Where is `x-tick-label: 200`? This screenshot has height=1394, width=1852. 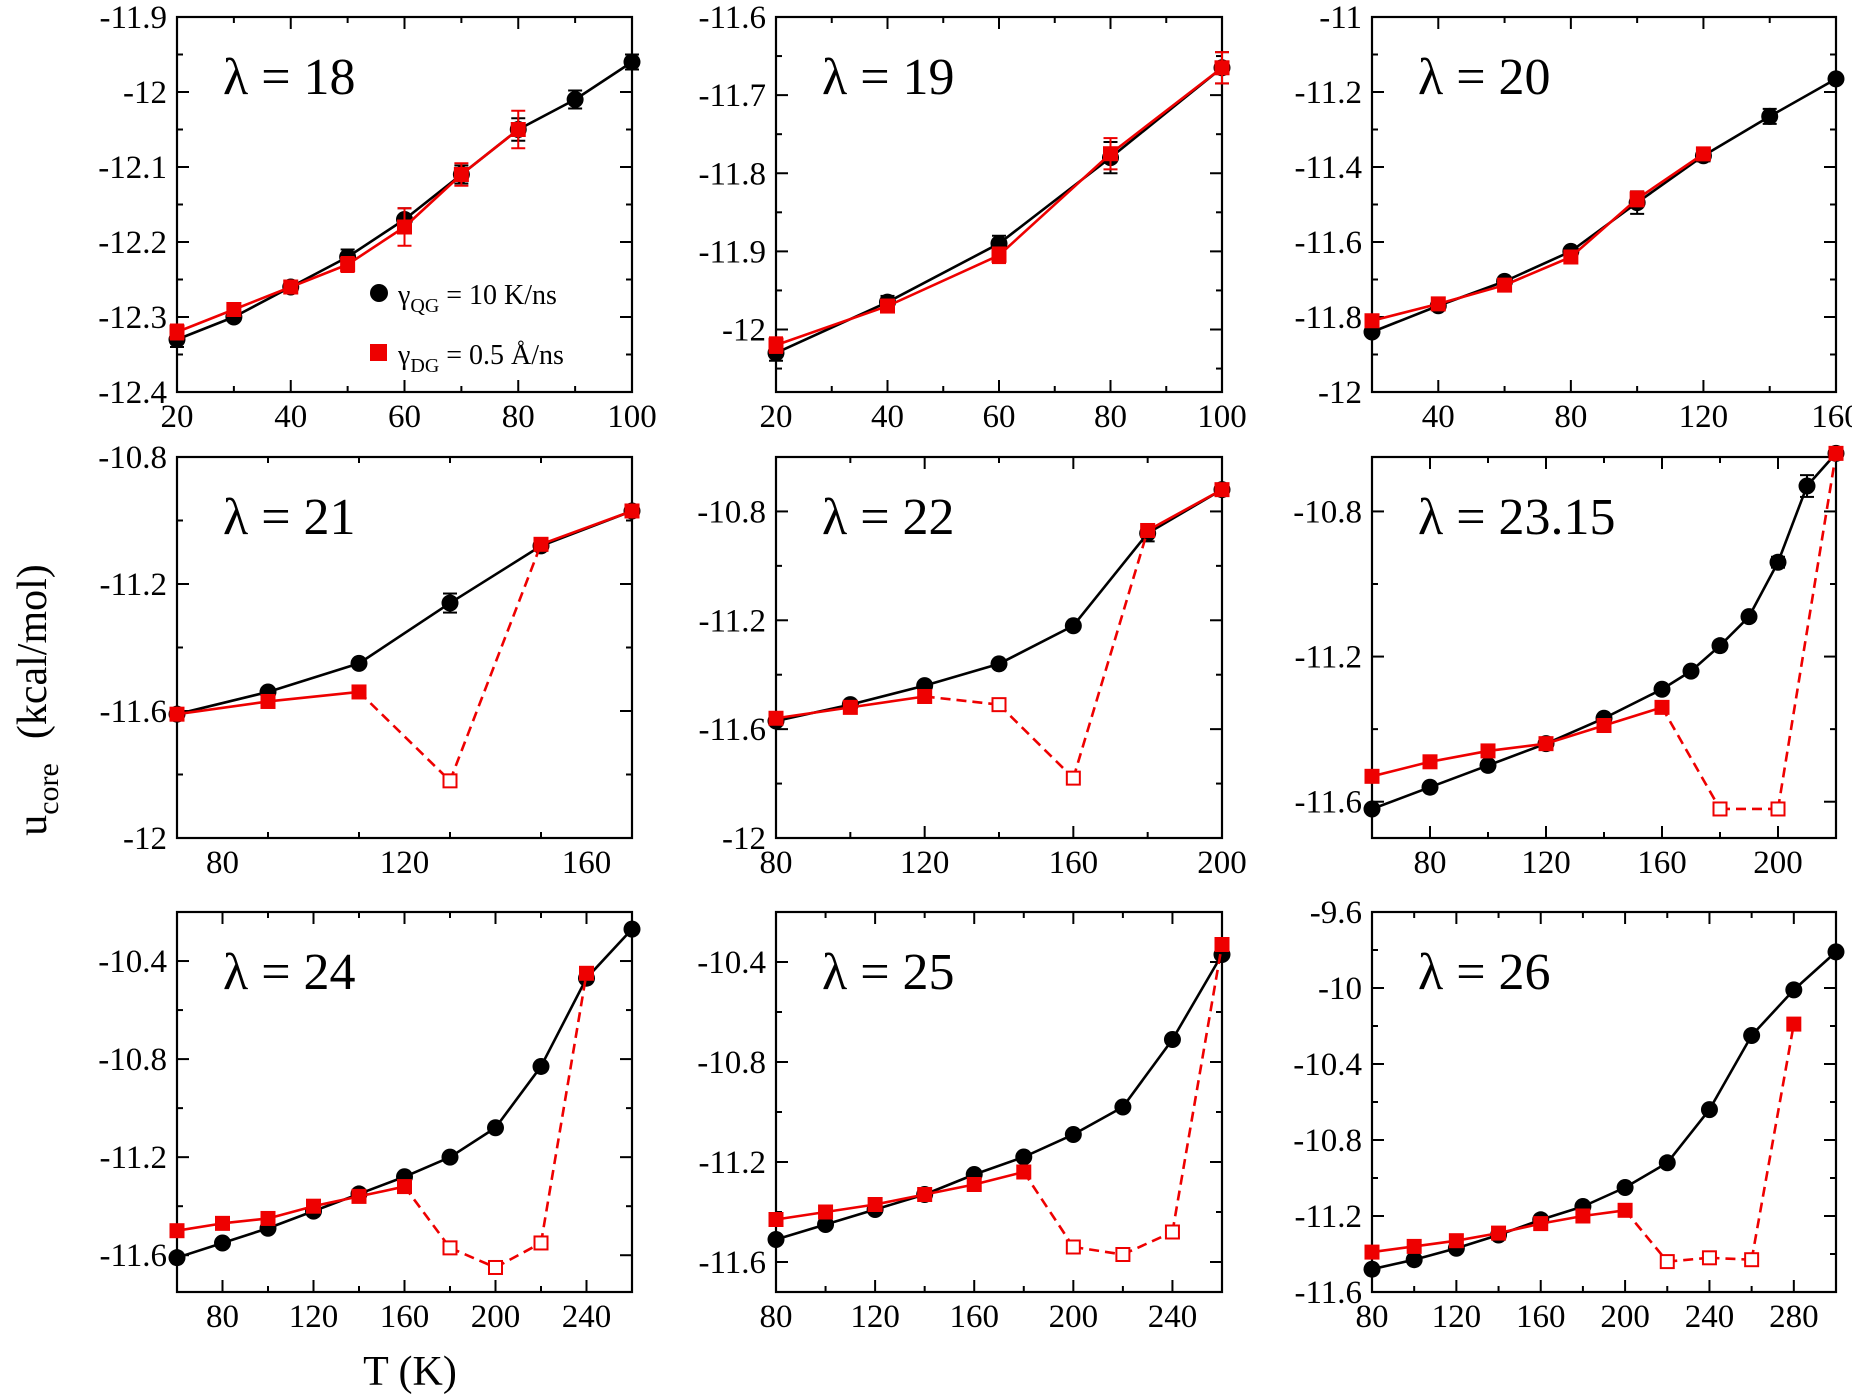
x-tick-label: 200 is located at coordinates (1074, 1317).